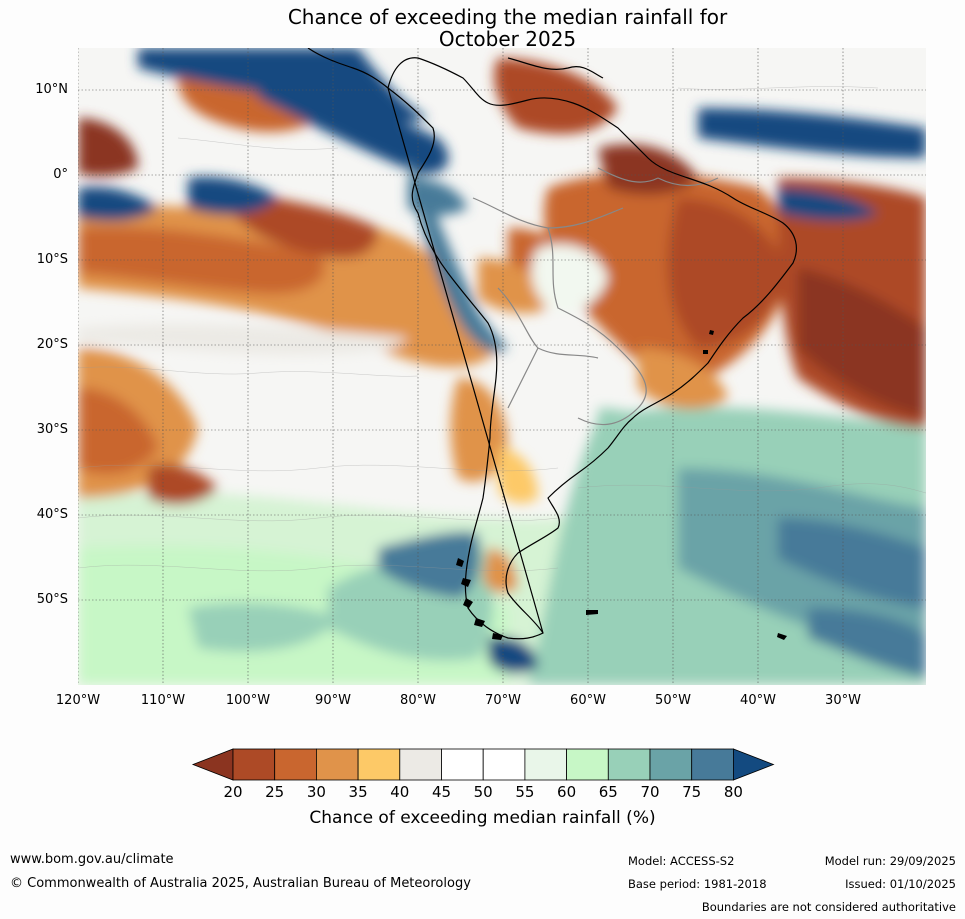 The width and height of the screenshot is (965, 919). Describe the element at coordinates (567, 792) in the screenshot. I see `colorbar-tick-label: 60` at that location.